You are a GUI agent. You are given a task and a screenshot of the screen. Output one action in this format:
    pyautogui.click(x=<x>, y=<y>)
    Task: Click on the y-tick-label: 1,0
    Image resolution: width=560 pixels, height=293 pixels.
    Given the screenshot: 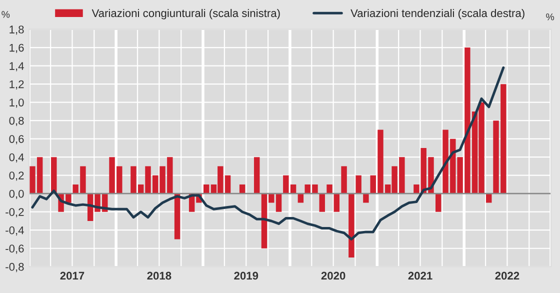 What is the action you would take?
    pyautogui.click(x=17, y=103)
    